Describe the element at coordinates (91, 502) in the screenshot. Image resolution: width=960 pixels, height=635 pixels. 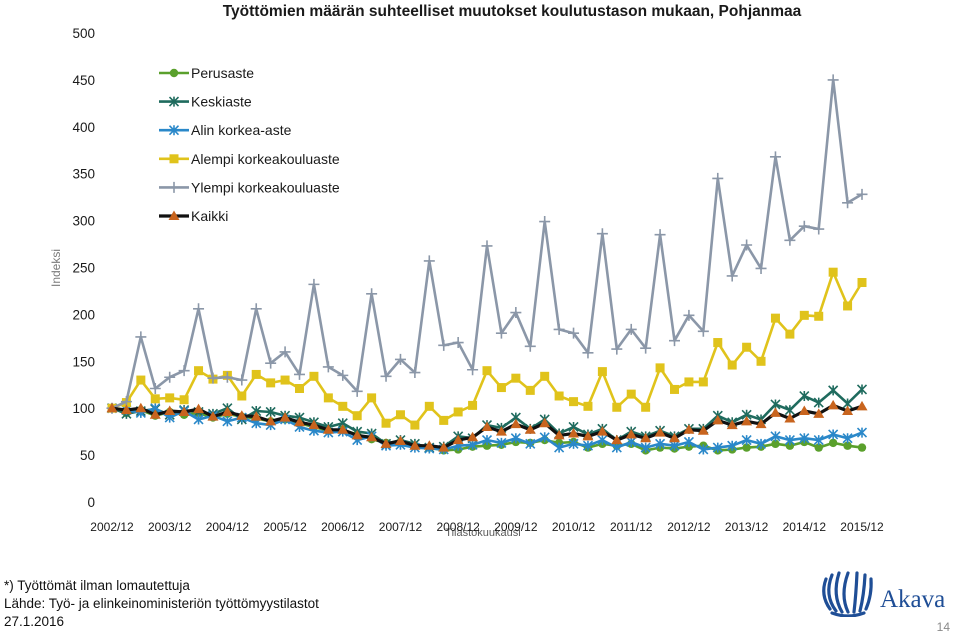
I see `y-tick-label: 0` at that location.